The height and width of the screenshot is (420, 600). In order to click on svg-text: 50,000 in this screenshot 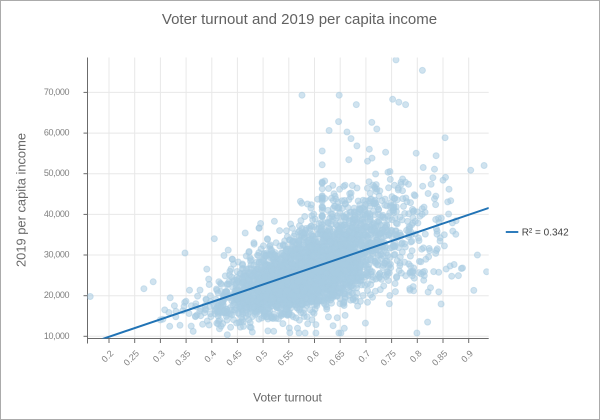, I will do `click(57, 173)`.